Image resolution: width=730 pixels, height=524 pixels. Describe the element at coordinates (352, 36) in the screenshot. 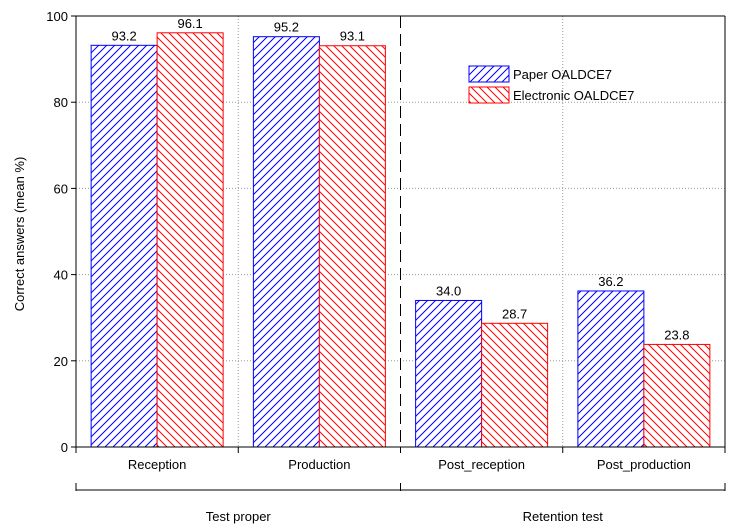

I see `data-label: 93.1` at that location.